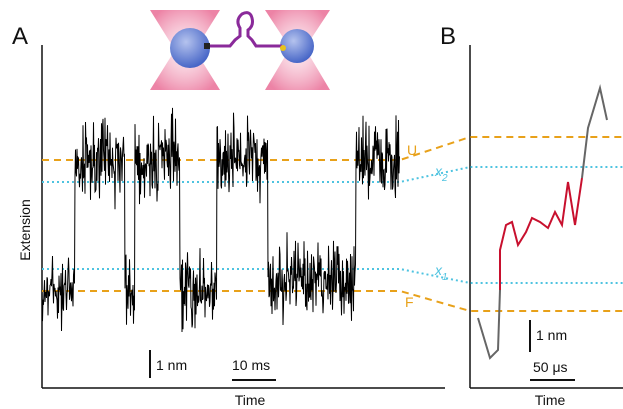 The height and width of the screenshot is (409, 623). What do you see at coordinates (445, 277) in the screenshot?
I see `subscript: 1` at bounding box center [445, 277].